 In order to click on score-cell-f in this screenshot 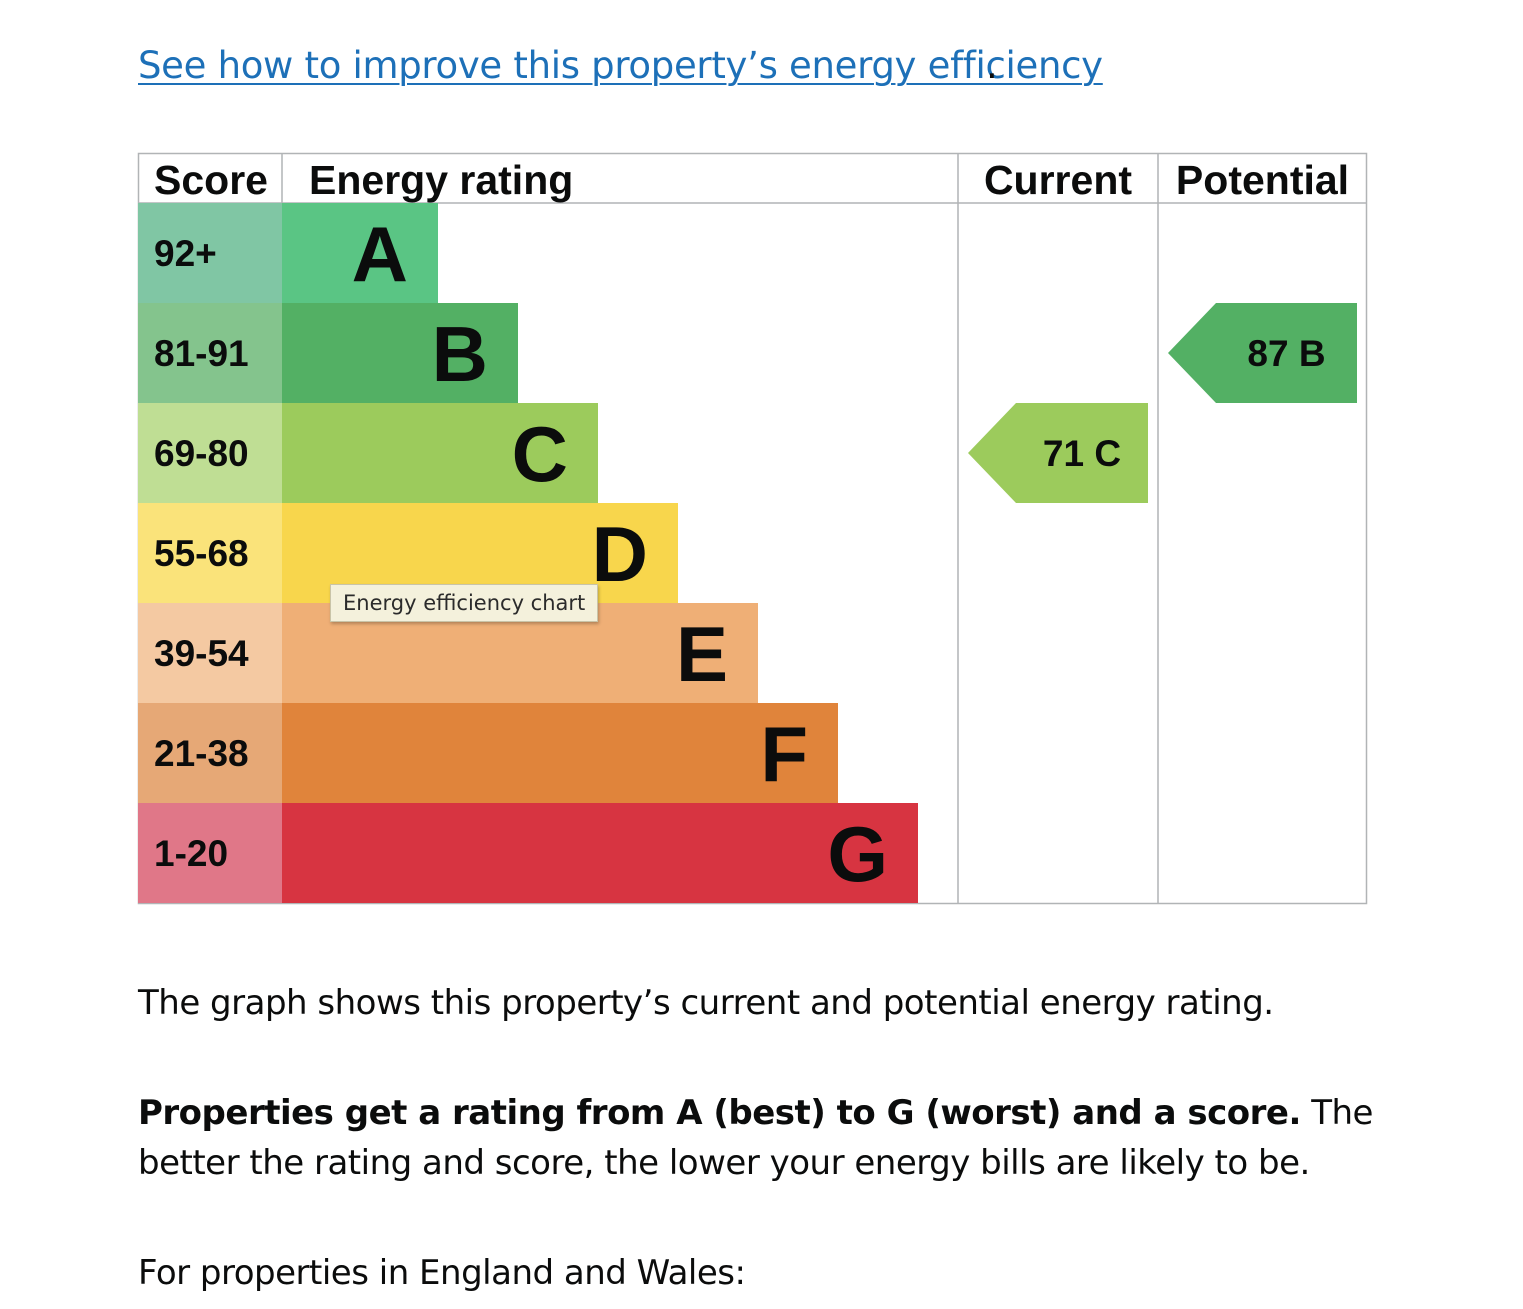, I will do `click(210, 753)`.